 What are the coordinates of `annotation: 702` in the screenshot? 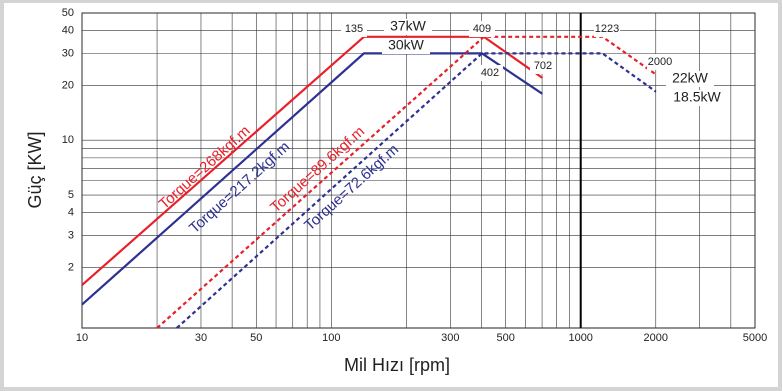 It's located at (543, 66).